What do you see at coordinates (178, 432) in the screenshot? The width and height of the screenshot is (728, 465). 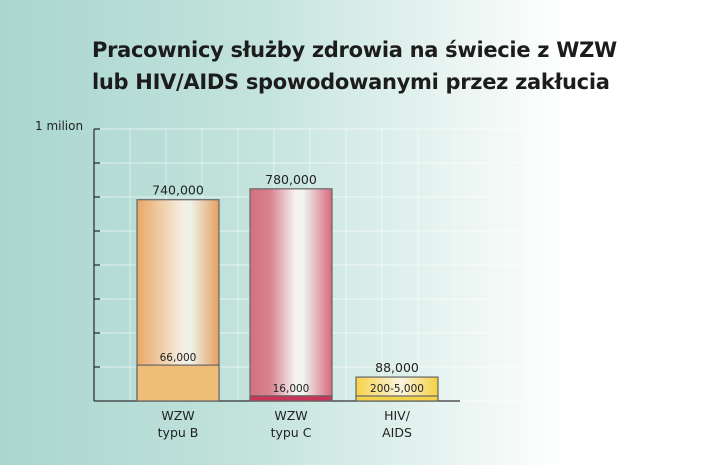 I see `x-tick-label: typu B` at bounding box center [178, 432].